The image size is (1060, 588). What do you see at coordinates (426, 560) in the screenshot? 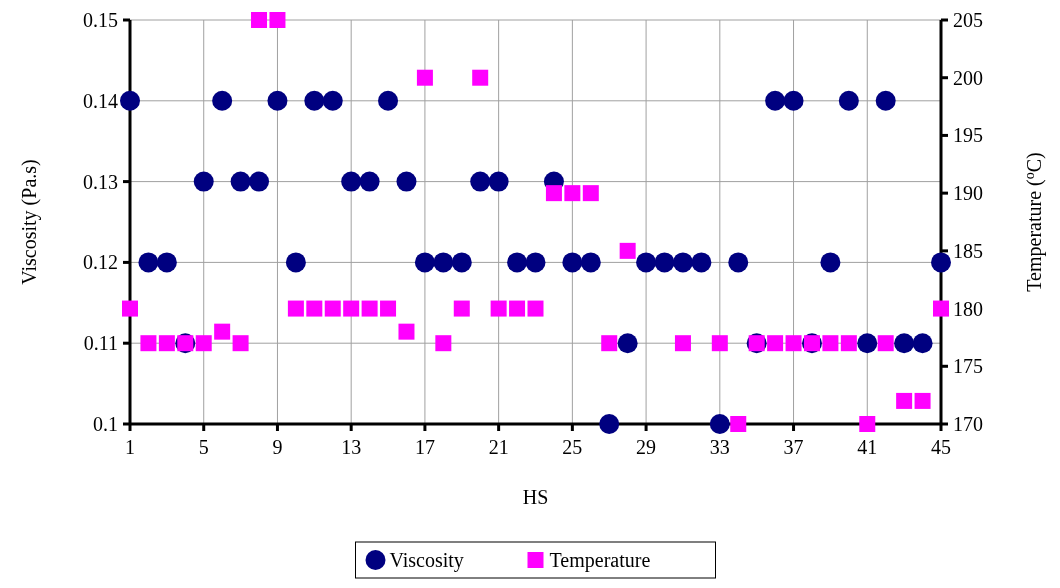
I see `legend-label: Viscosity` at bounding box center [426, 560].